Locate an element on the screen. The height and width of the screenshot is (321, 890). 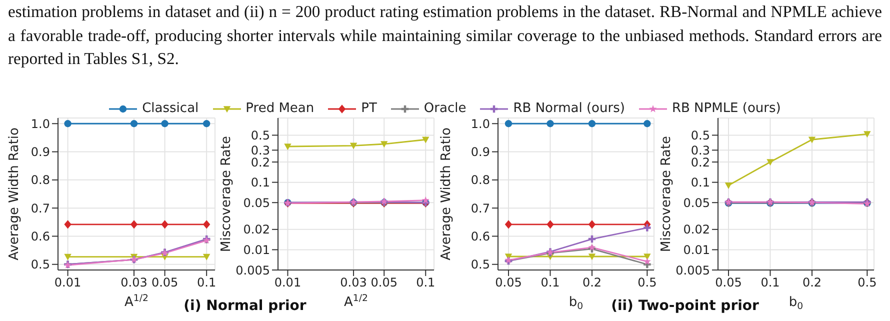
text: (ii) Two-point prior is located at coordinates (685, 306).